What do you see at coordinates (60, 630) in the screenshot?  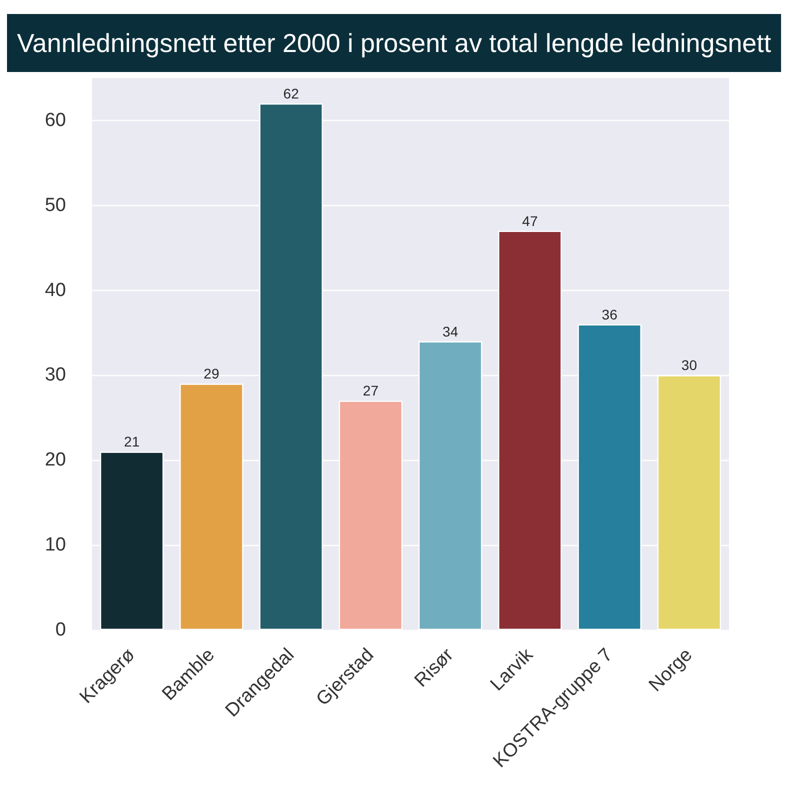 I see `y-tick-label: 0` at bounding box center [60, 630].